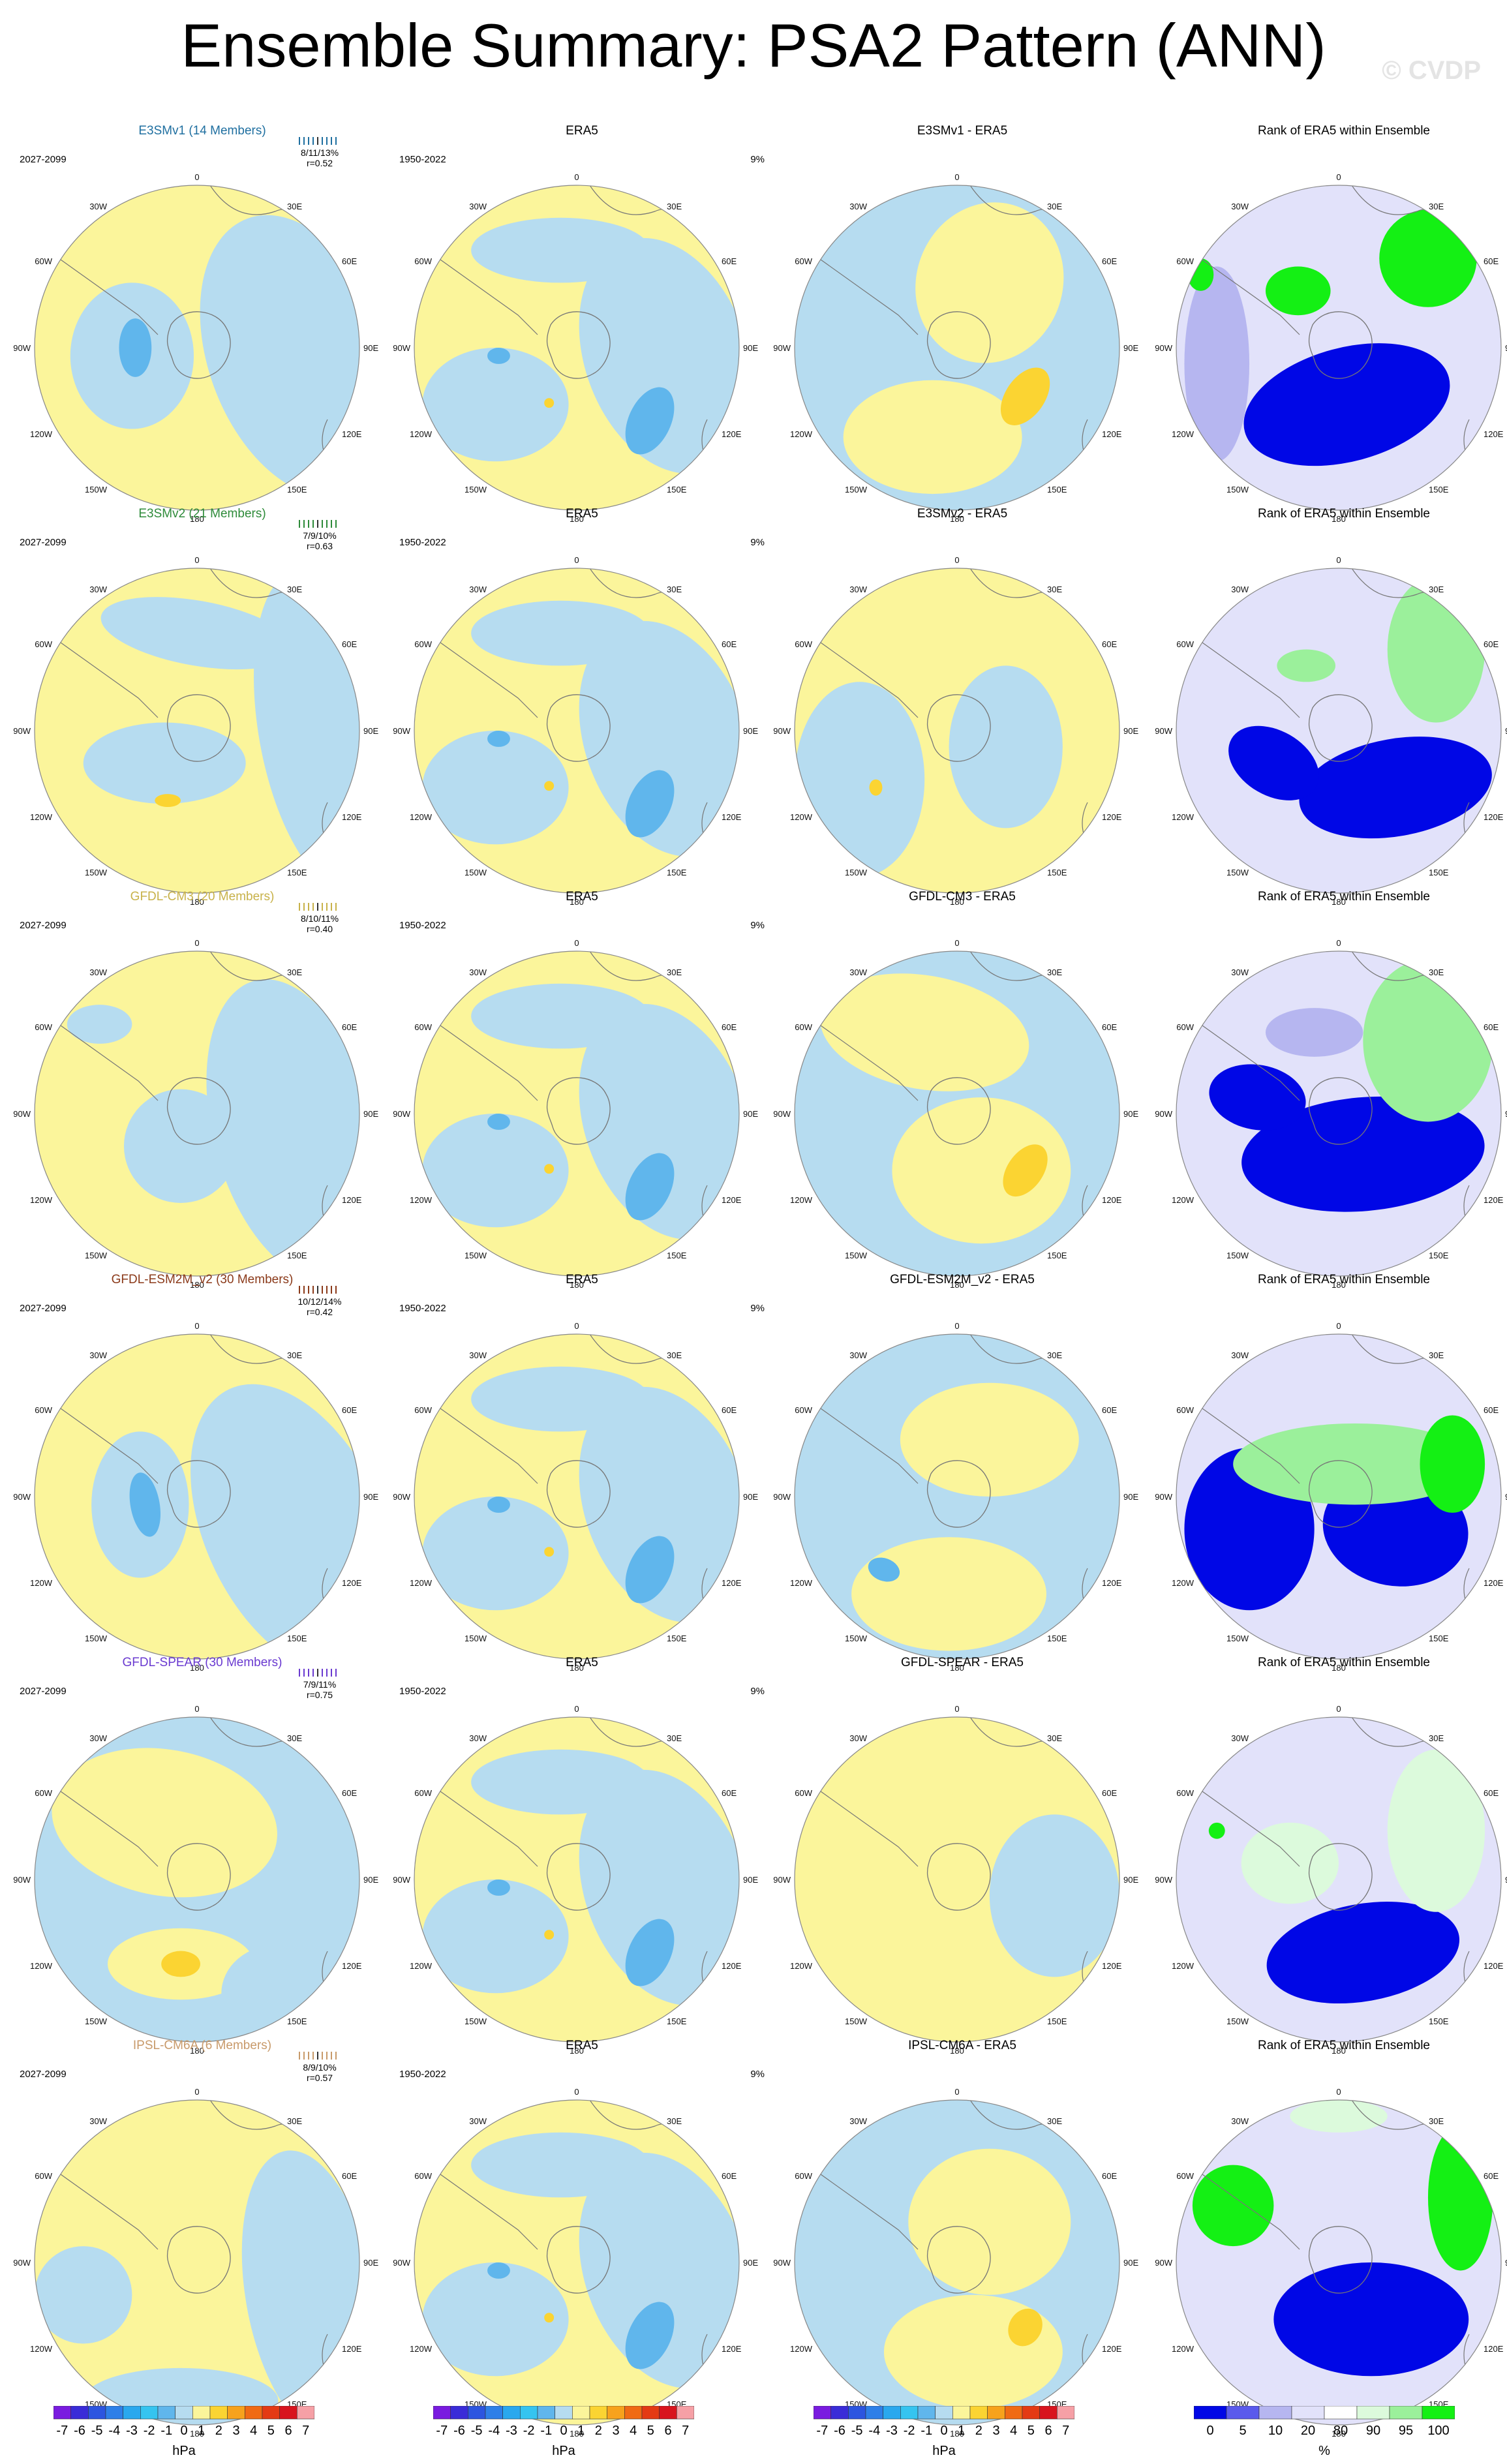 The width and height of the screenshot is (1507, 2464). What do you see at coordinates (575, 1880) in the screenshot?
I see `obs-map: 0 180 30W 60W 90W 120W 150W 30E 60E 90E 120E 150E` at bounding box center [575, 1880].